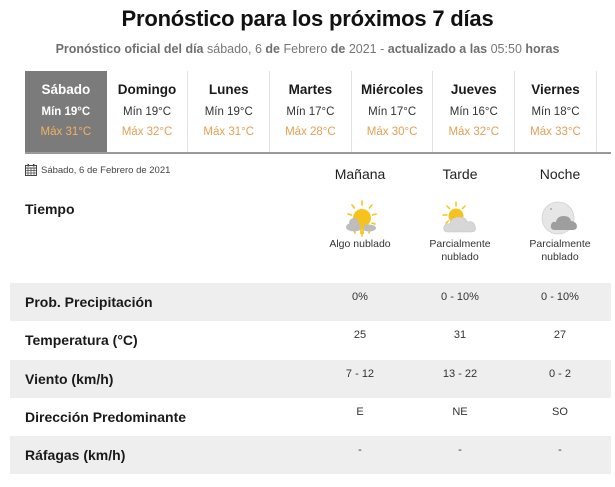  What do you see at coordinates (31, 170) in the screenshot?
I see `calendar-icon` at bounding box center [31, 170].